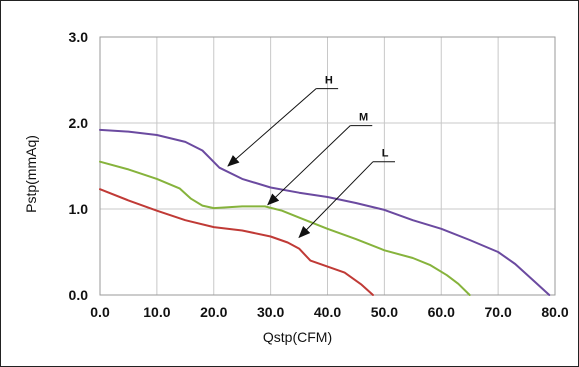 The width and height of the screenshot is (579, 367). Describe the element at coordinates (270, 312) in the screenshot. I see `x-tick-label: 30.0` at that location.